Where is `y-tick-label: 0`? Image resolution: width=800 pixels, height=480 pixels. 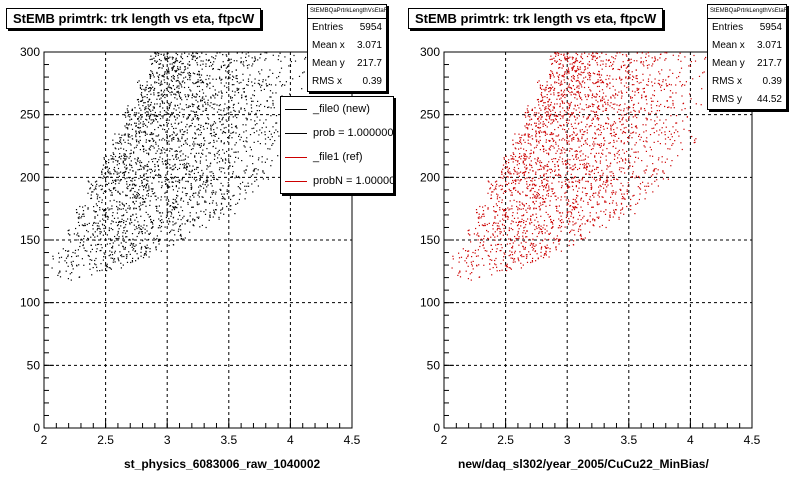
y-tick-label: 0 is located at coordinates (36, 428).